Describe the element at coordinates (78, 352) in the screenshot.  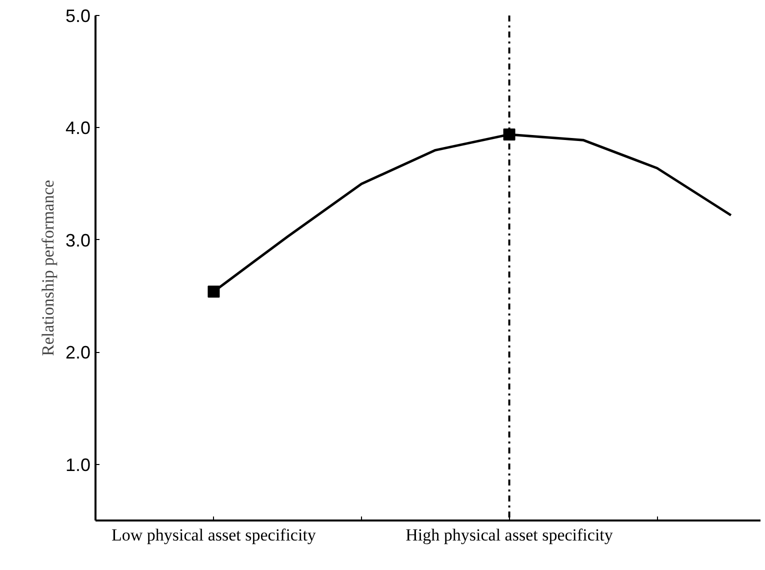
I see `y-tick-label: 2.0` at that location.